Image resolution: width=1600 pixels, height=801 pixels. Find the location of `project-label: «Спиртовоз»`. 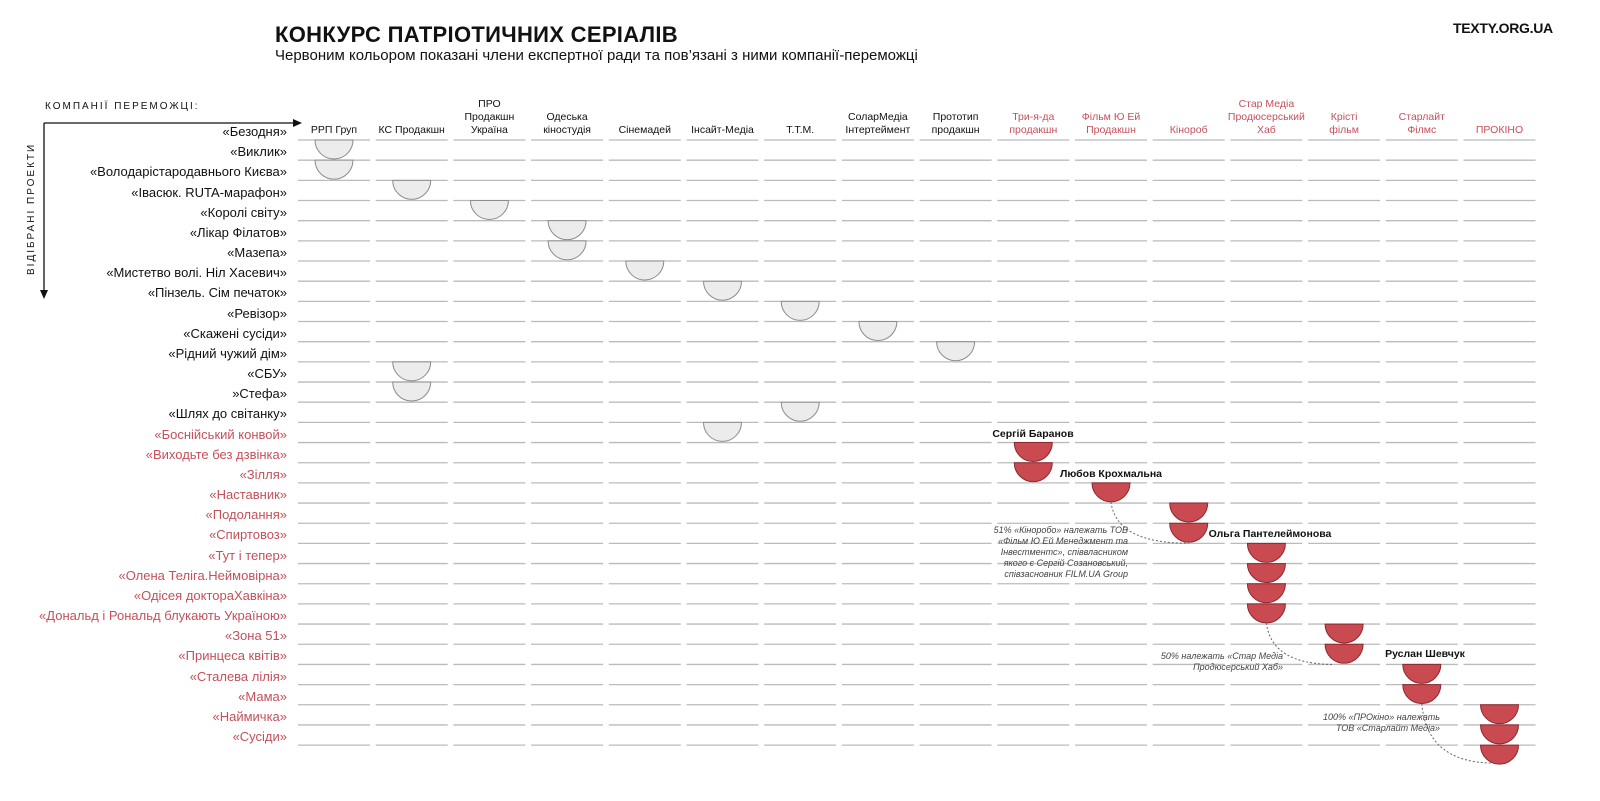

project-label: «Спиртовоз» is located at coordinates (248, 535).